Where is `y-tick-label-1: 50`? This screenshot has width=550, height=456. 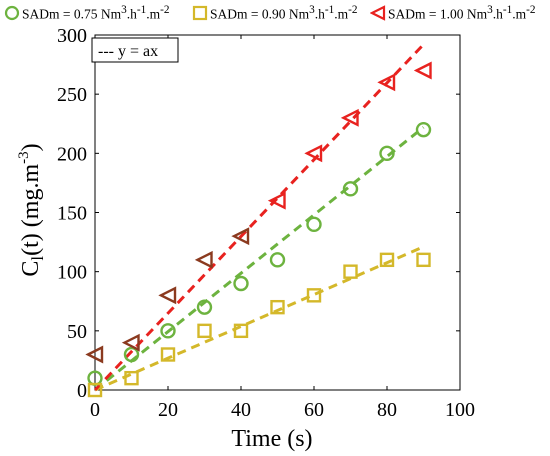 y-tick-label-1: 50 is located at coordinates (77, 332).